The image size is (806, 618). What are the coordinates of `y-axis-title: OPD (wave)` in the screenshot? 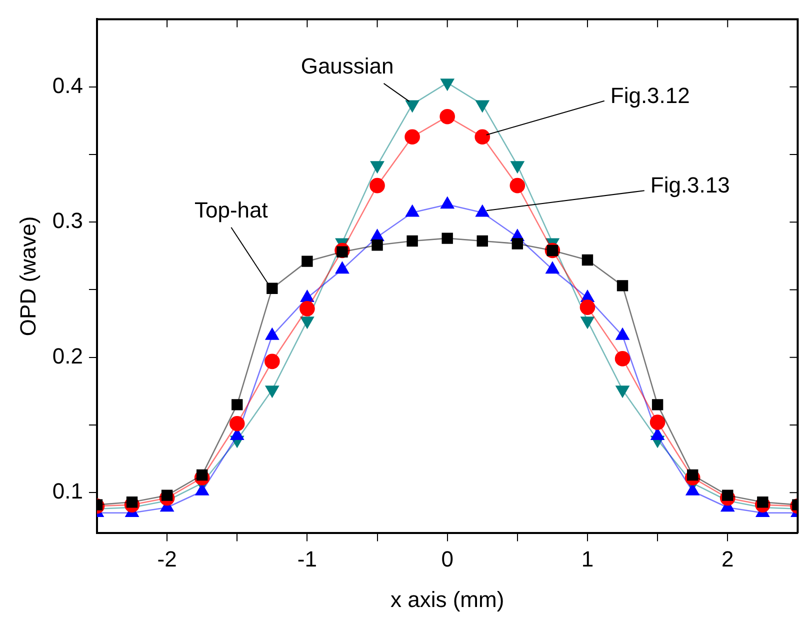 It's located at (27, 276).